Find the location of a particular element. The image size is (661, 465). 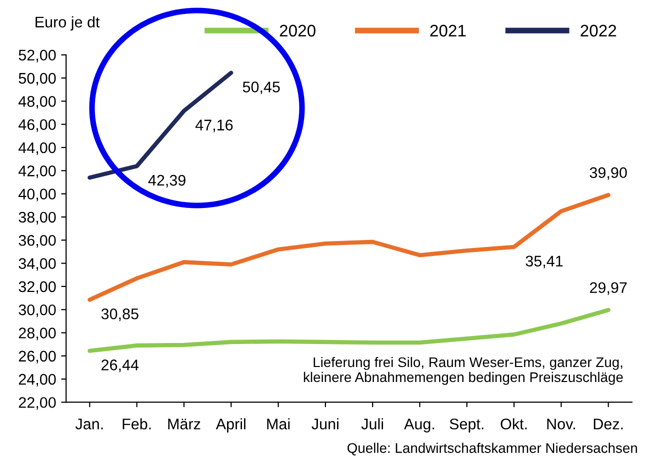

line-series is located at coordinates (349, 330).